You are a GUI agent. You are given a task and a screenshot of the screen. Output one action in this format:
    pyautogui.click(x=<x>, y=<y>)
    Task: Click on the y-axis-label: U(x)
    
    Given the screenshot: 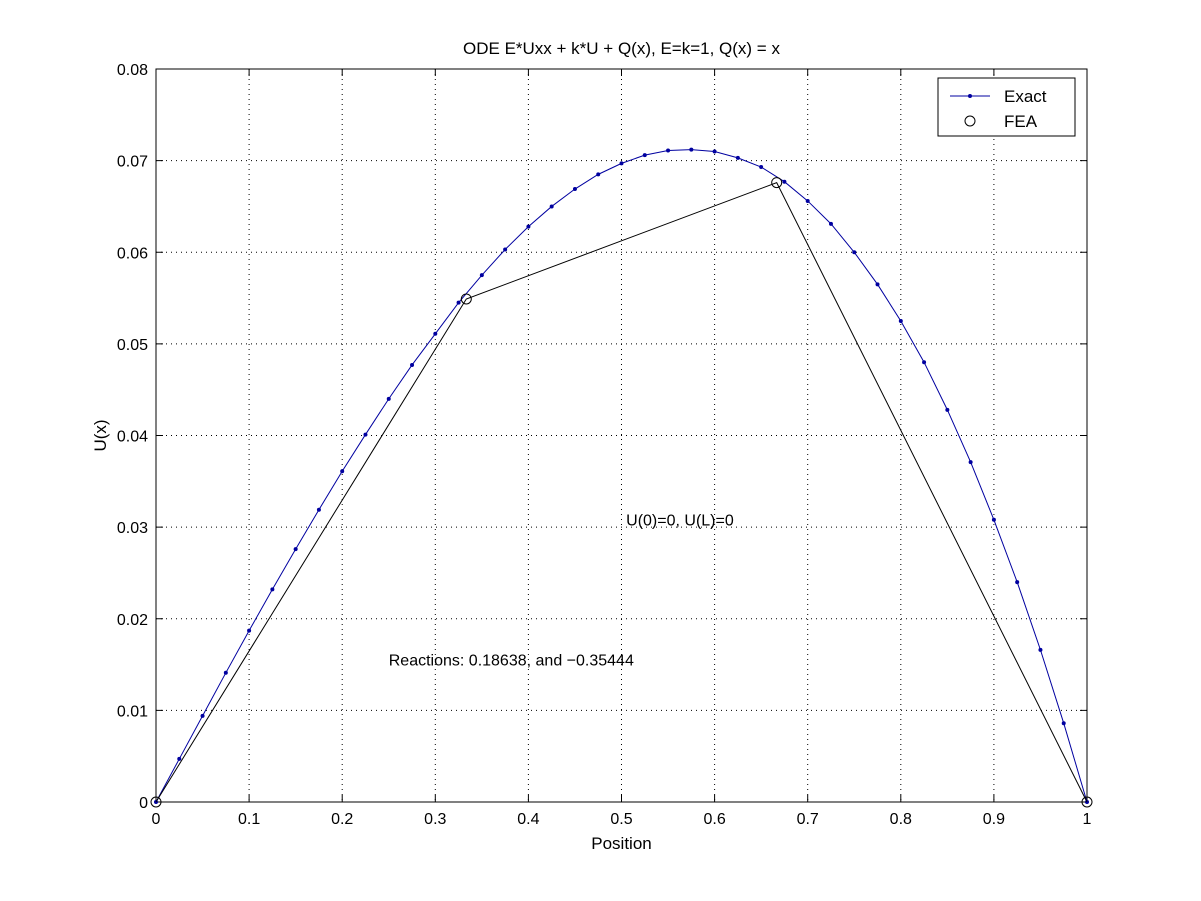 What is the action you would take?
    pyautogui.click(x=100, y=435)
    